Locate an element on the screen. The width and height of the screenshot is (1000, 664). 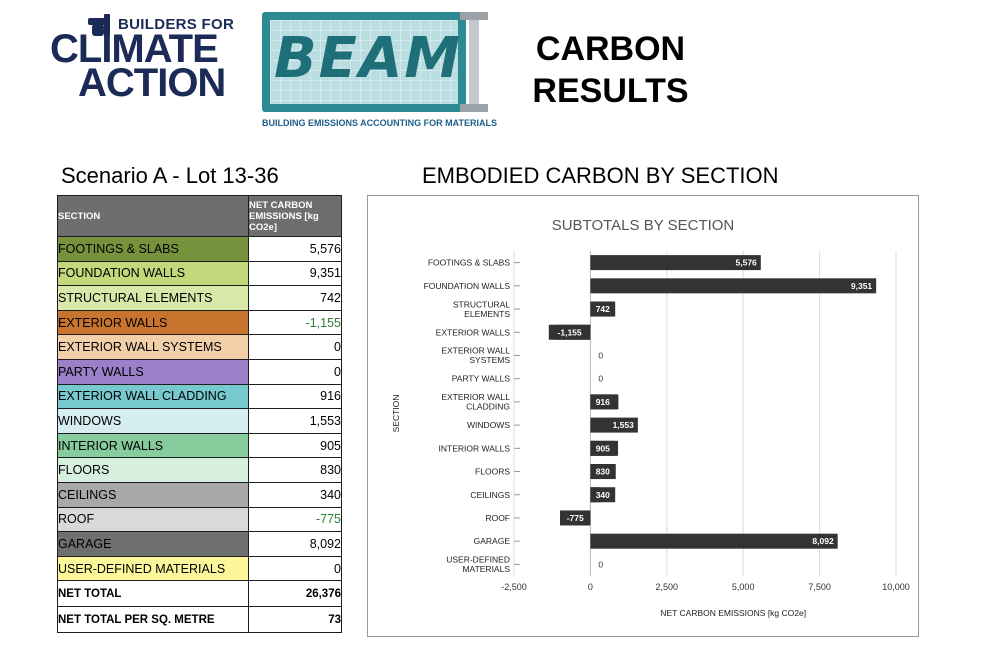
section-cell: CEILINGS is located at coordinates (153, 494).